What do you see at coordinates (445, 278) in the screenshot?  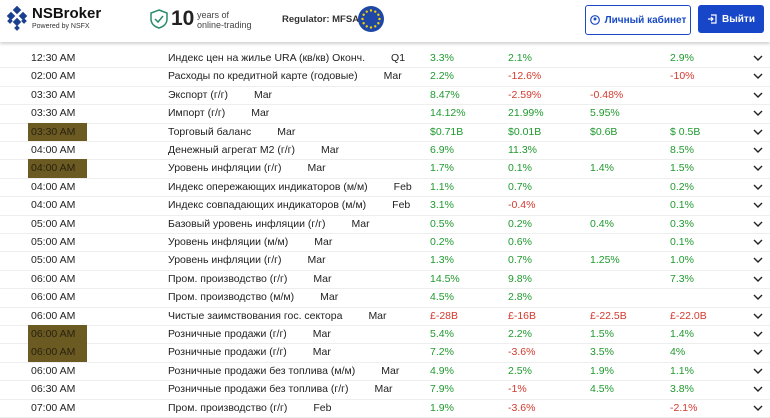 I see `actual: 14.5%` at bounding box center [445, 278].